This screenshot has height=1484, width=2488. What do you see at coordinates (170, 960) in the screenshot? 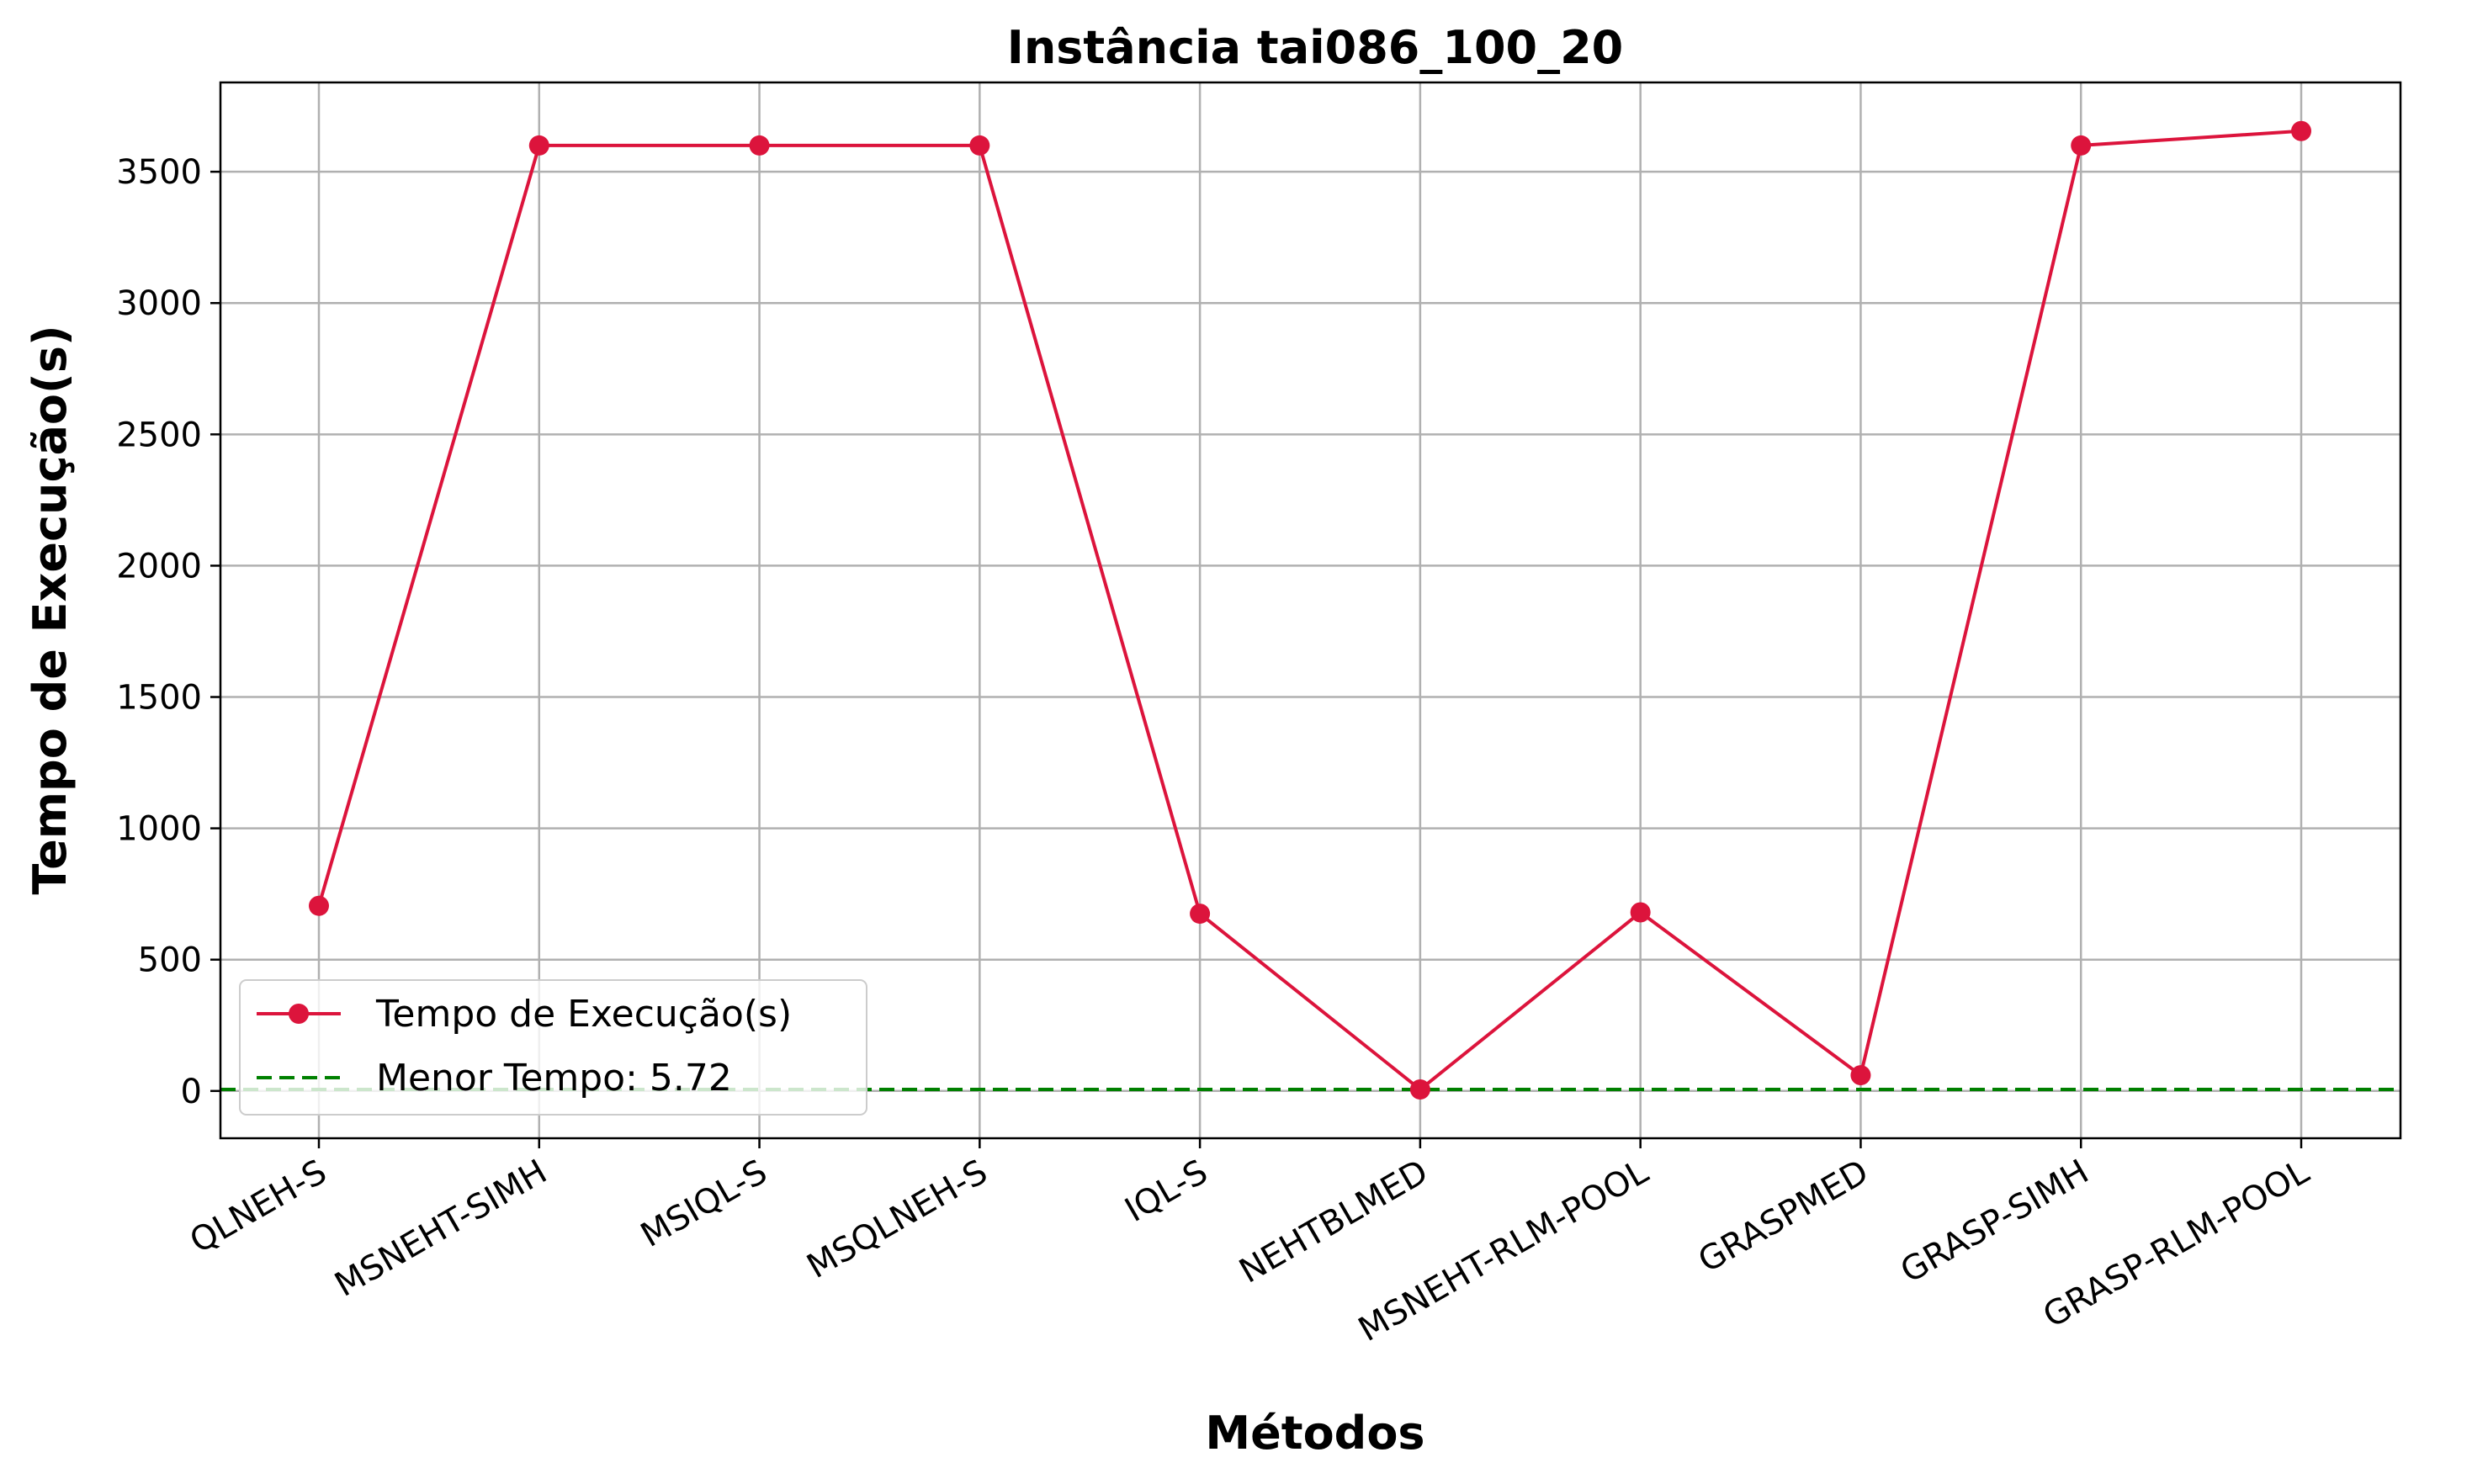
I see `y-tick-label: 500` at bounding box center [170, 960].